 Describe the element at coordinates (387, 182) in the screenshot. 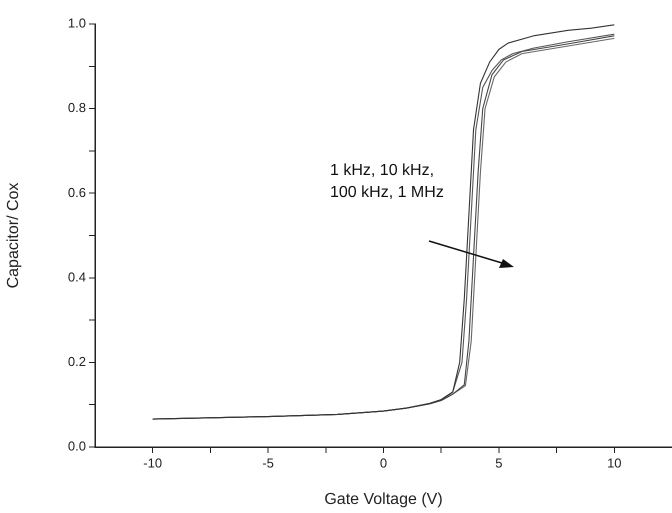

I see `annotation: 1 kHz, 10 kHz, 100 kHz, 1 MHz` at that location.